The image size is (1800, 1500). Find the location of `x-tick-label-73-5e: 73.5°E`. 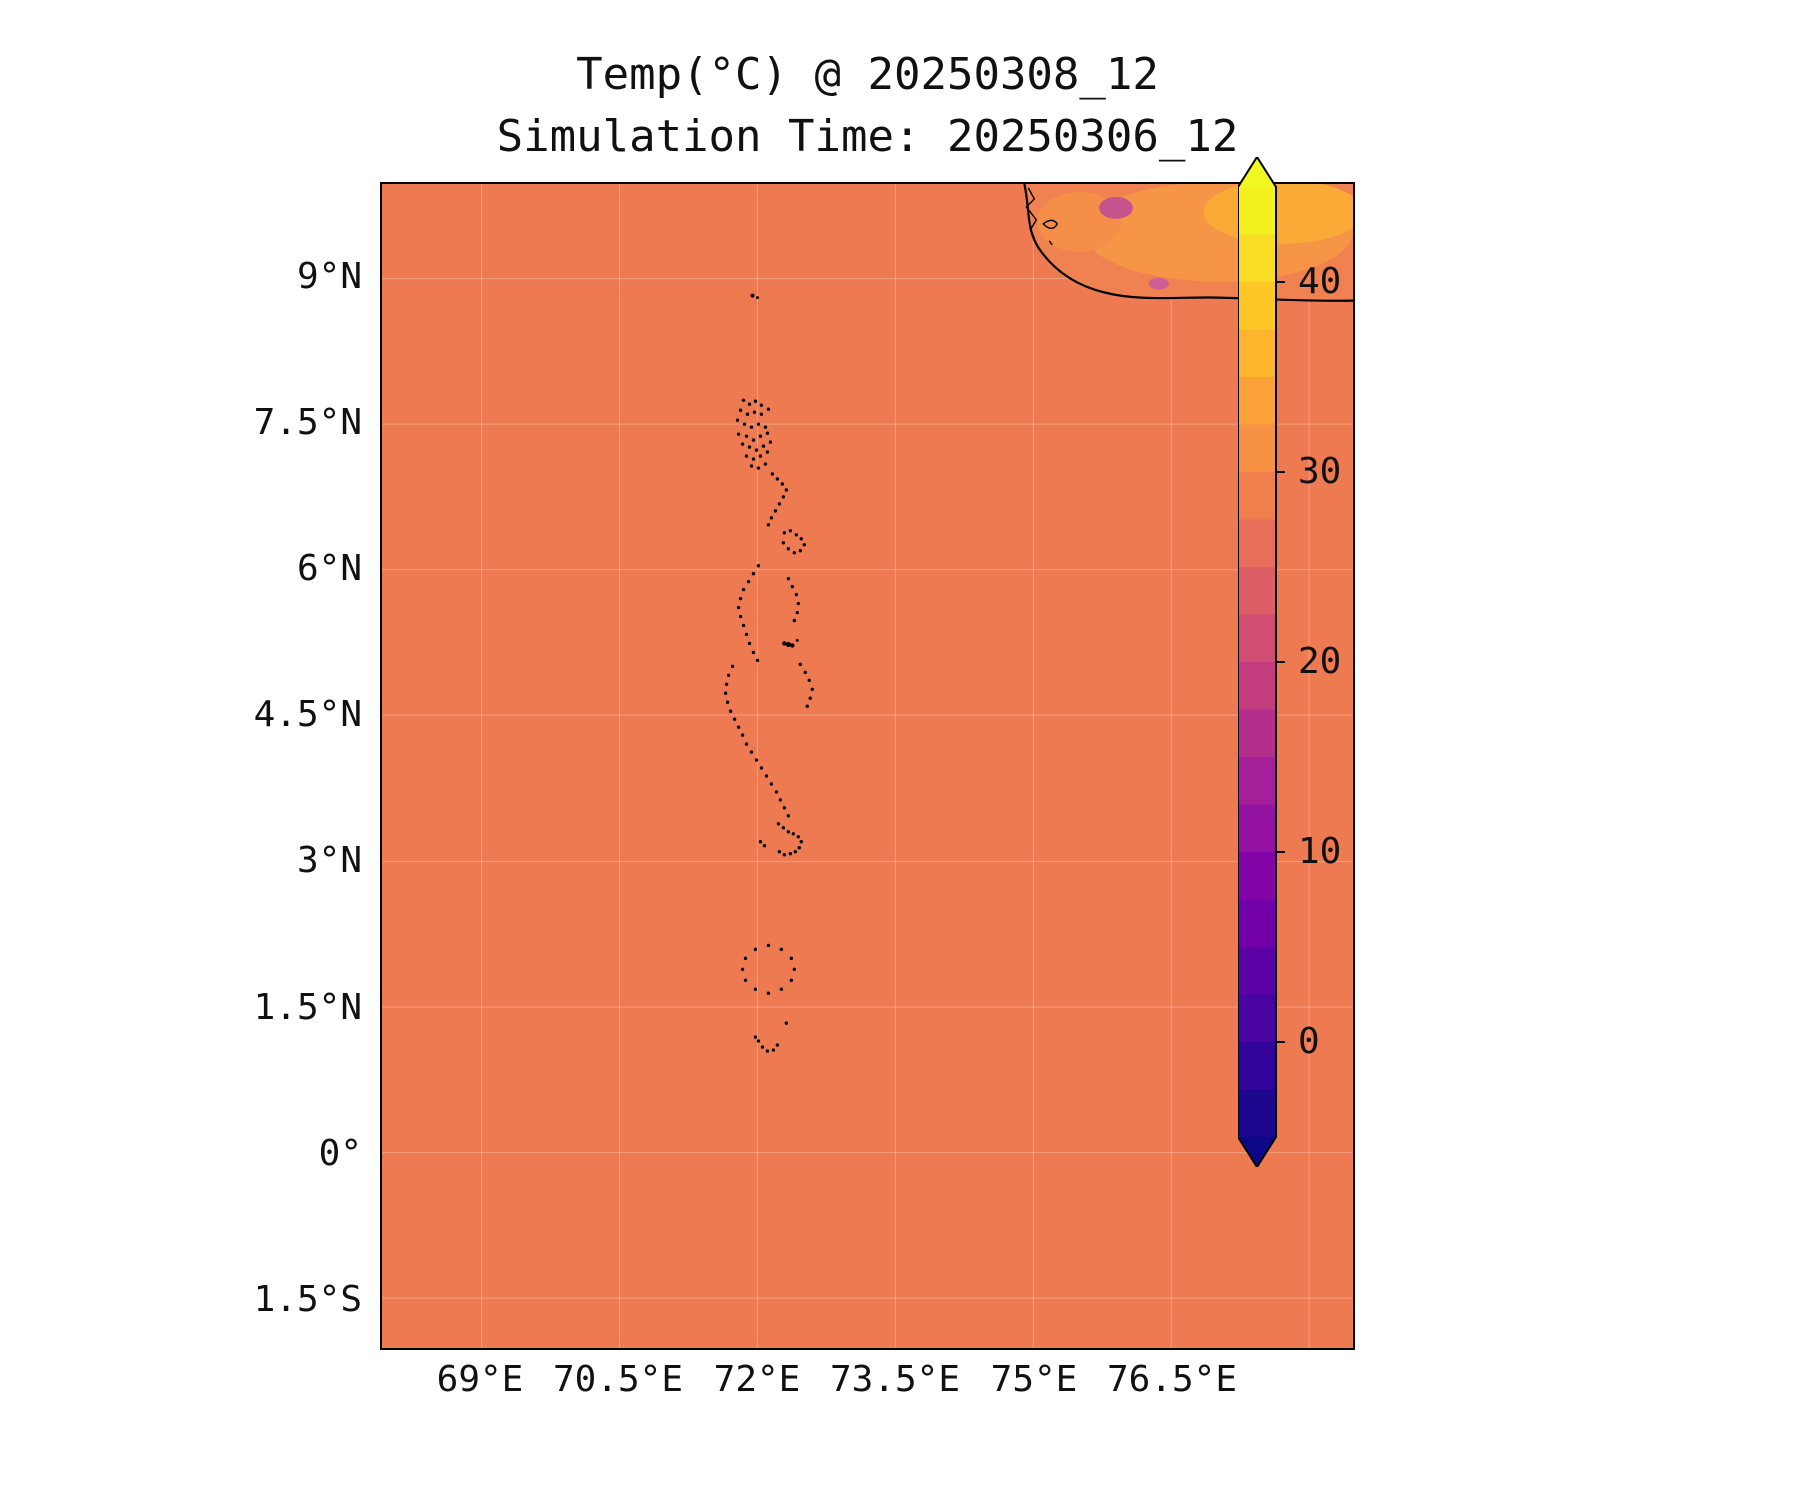

x-tick-label-73-5e: 73.5°E is located at coordinates (895, 1379).